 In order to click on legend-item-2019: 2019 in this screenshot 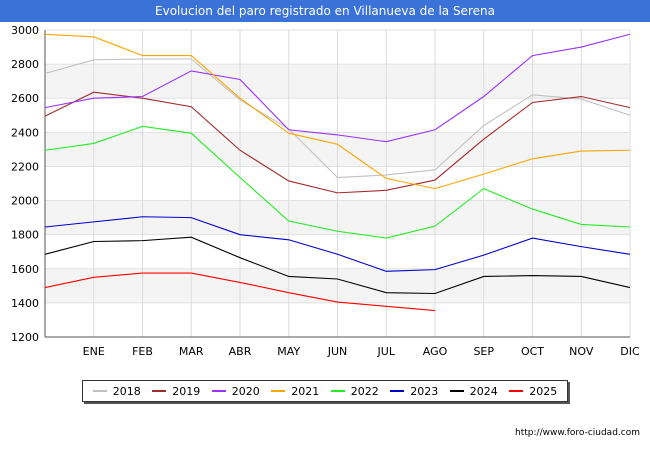, I will do `click(176, 391)`.